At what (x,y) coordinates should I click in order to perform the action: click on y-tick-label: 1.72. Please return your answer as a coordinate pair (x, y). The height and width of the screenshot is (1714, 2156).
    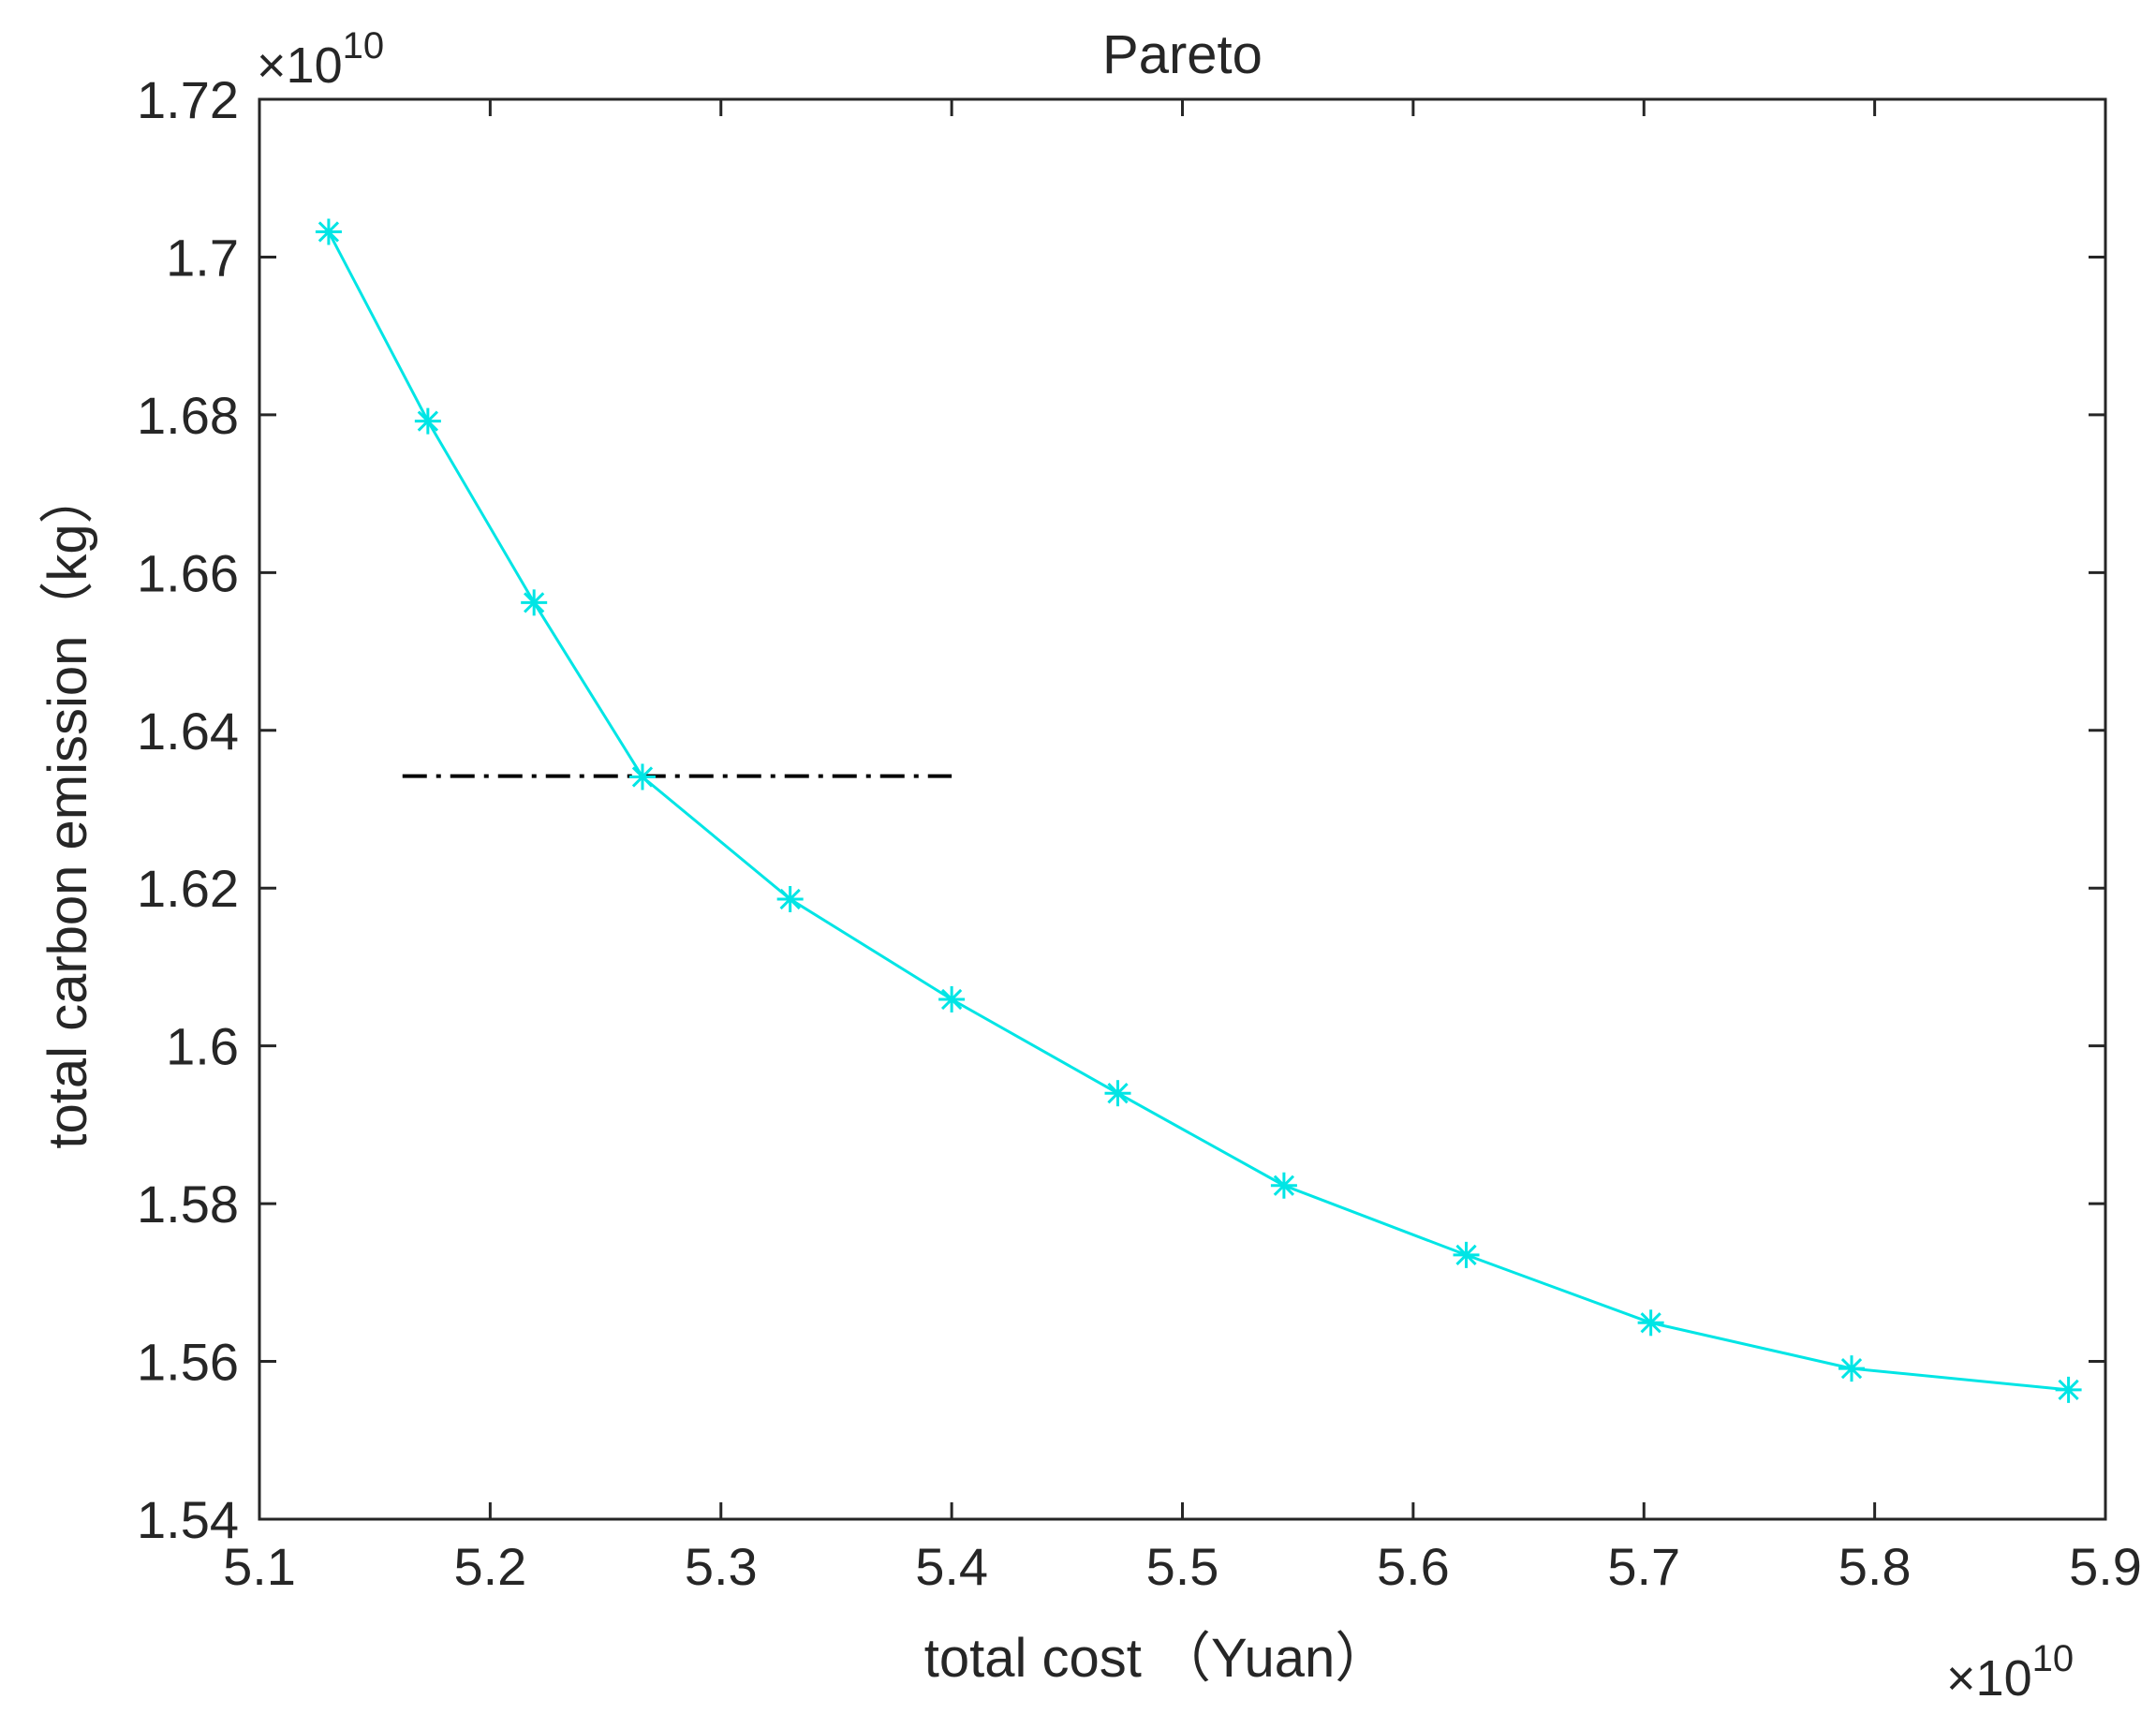
    Looking at the image, I should click on (188, 100).